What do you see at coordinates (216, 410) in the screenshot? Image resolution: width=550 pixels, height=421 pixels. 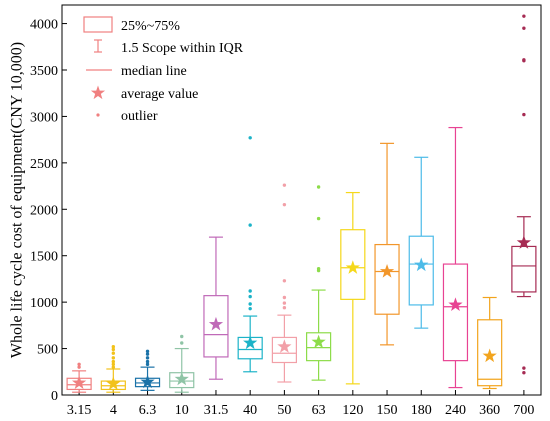 I see `x-tick-label: 31.5` at bounding box center [216, 410].